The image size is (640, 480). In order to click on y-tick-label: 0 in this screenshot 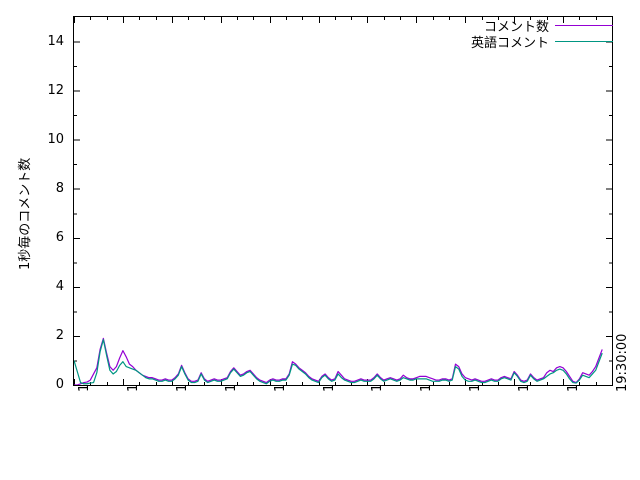, I will do `click(59, 384)`.